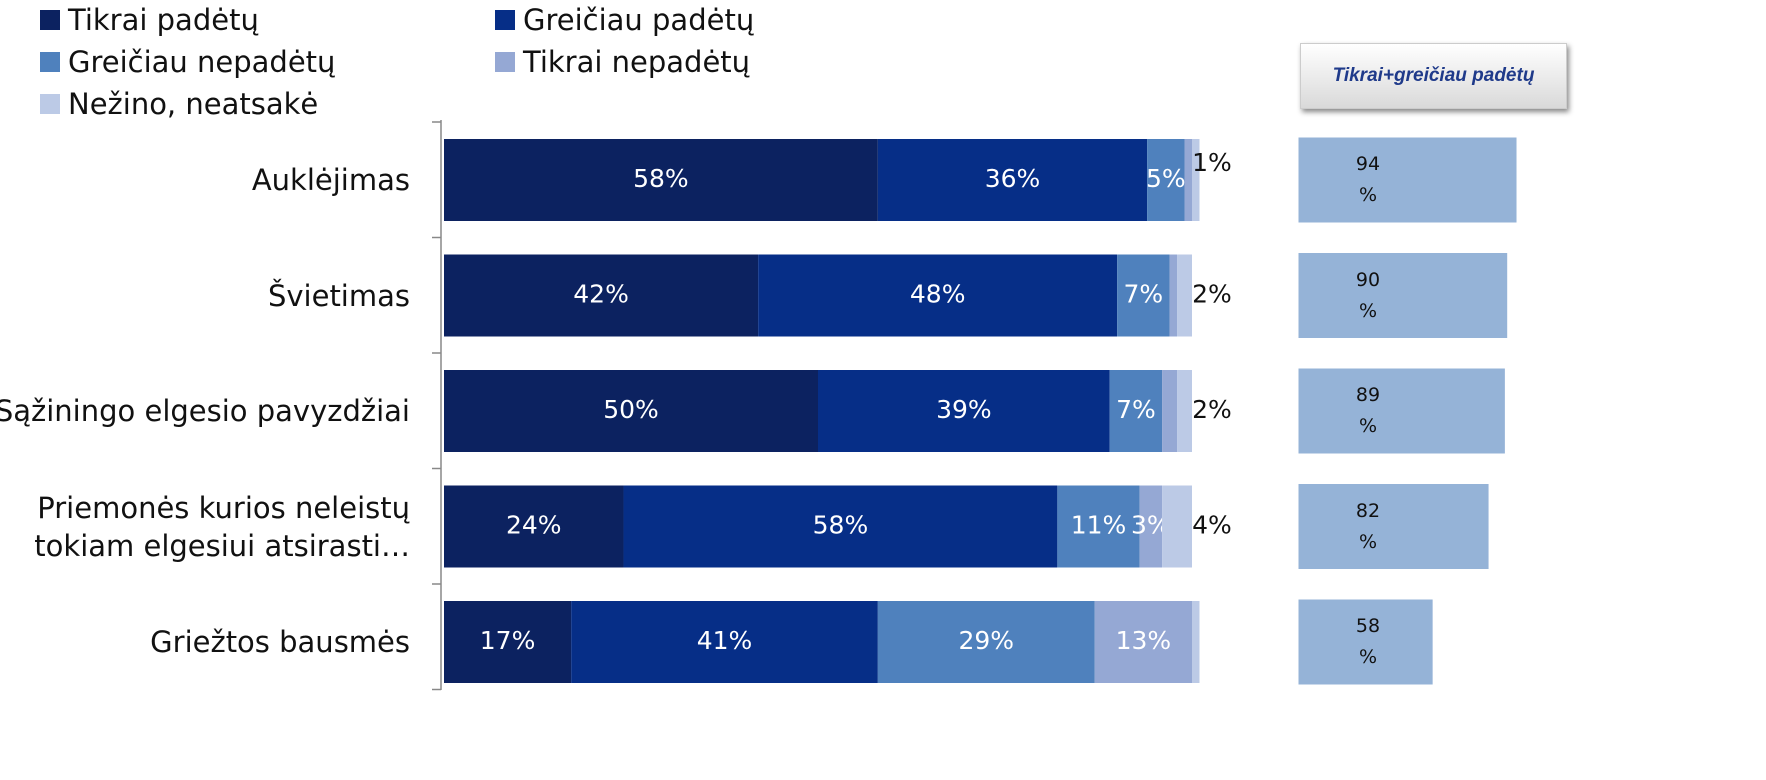  I want to click on legend-label: Nežino, neatsakė, so click(193, 104).